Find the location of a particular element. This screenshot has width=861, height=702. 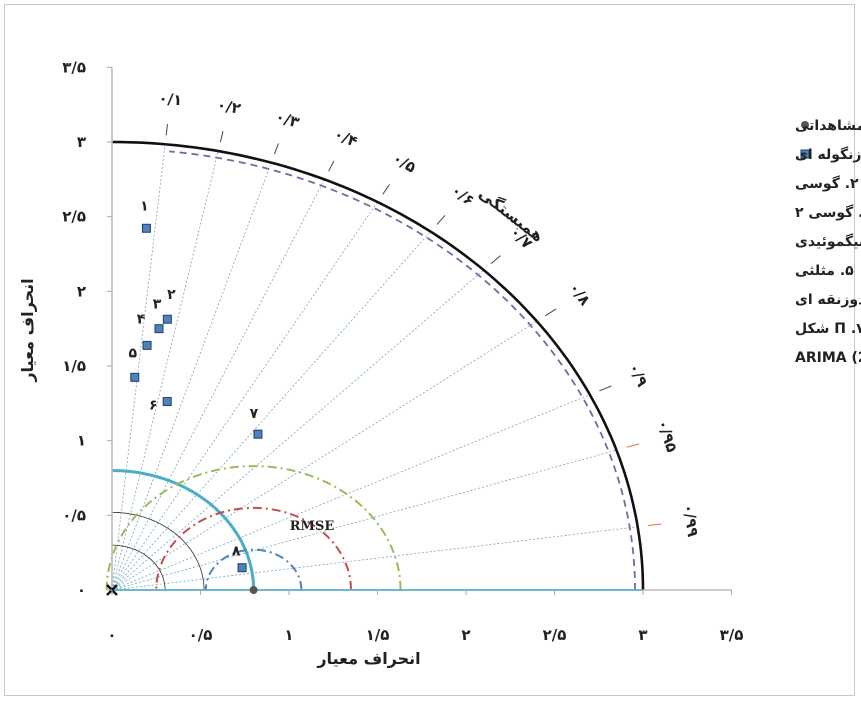

model-point-label-8: ۸ is located at coordinates (236, 552).